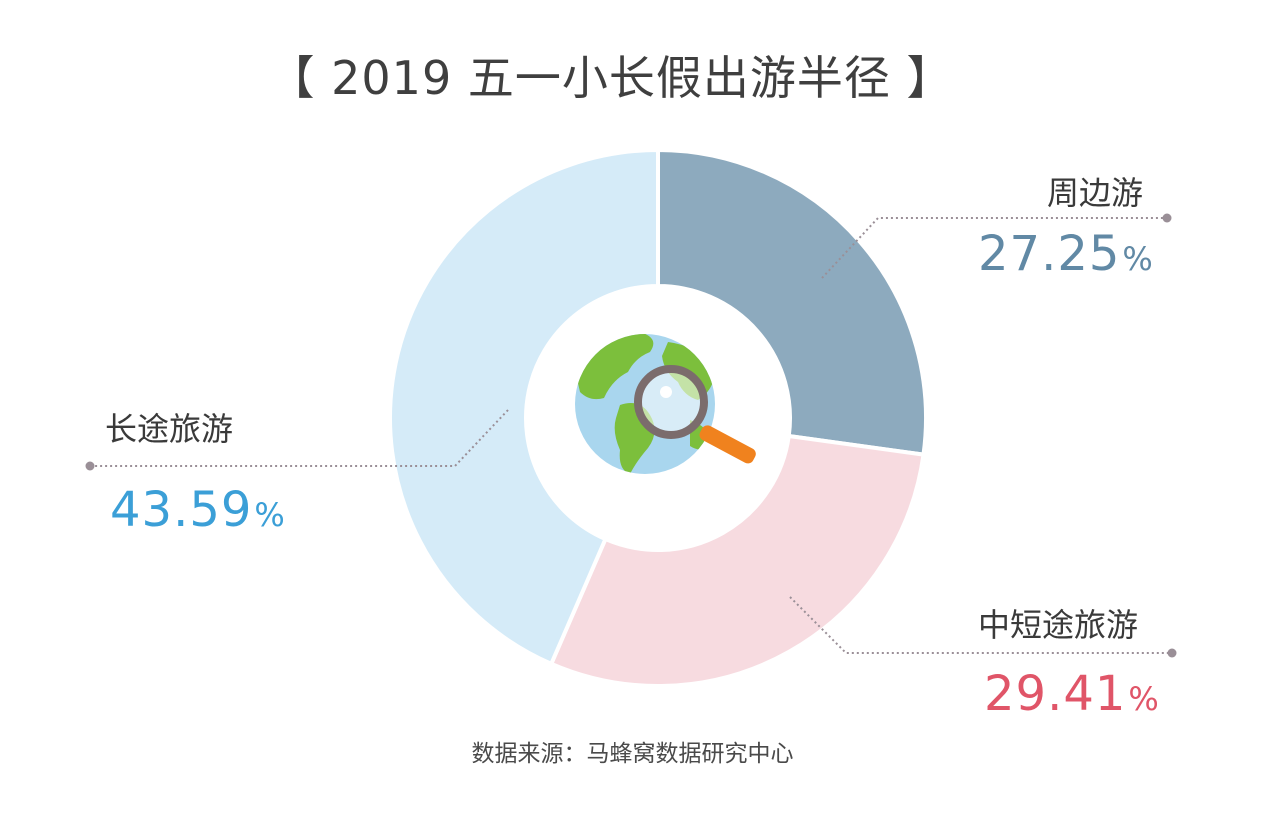 This screenshot has width=1265, height=817. Describe the element at coordinates (524, 407) in the screenshot. I see `donut-slice-长途旅游` at that location.